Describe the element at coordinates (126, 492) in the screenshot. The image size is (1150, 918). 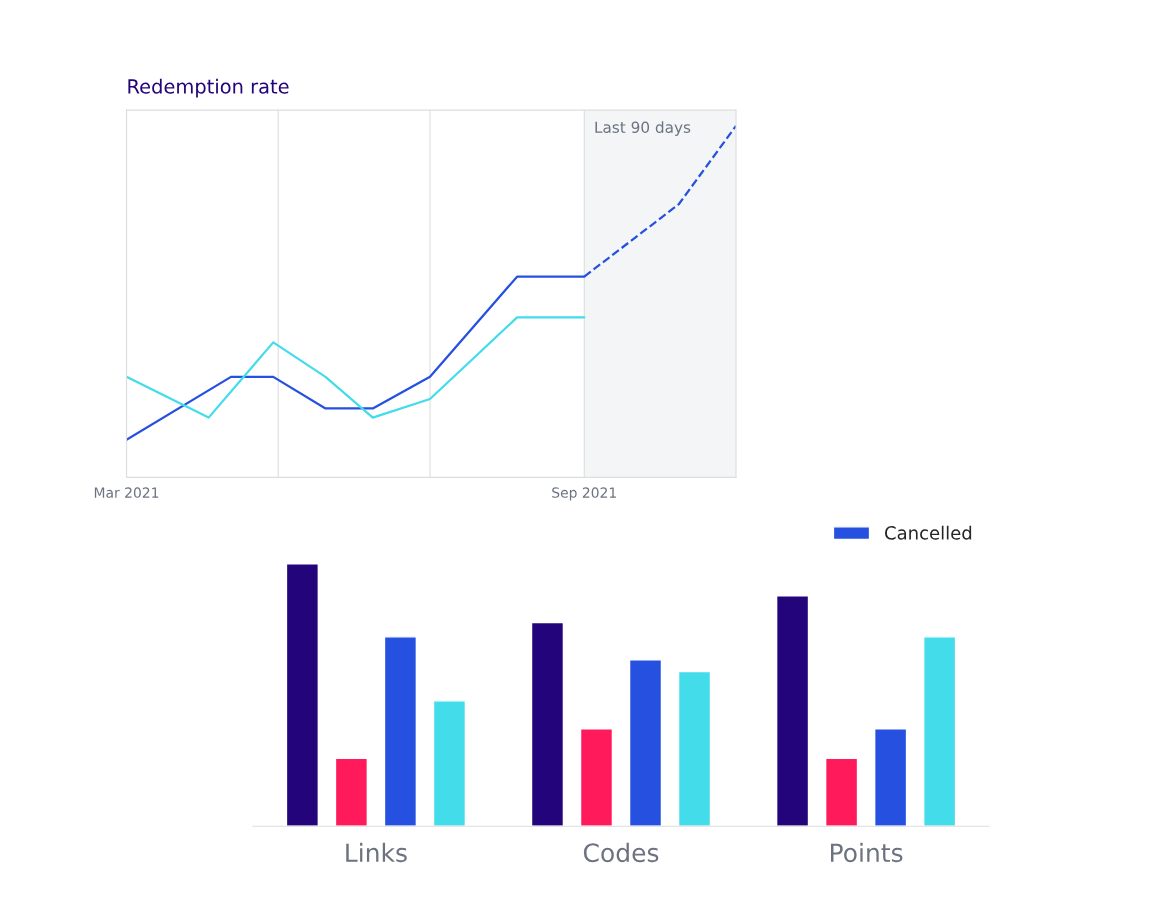
I see `x-tick-label: Mar 2021` at that location.